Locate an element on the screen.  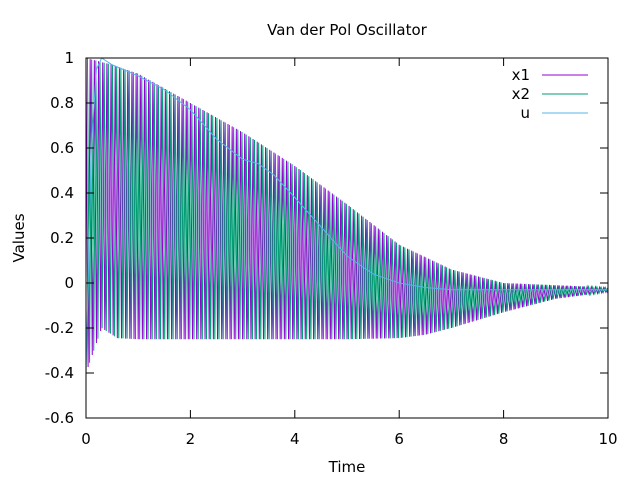
y-tick-label: 0.2 is located at coordinates (62, 238).